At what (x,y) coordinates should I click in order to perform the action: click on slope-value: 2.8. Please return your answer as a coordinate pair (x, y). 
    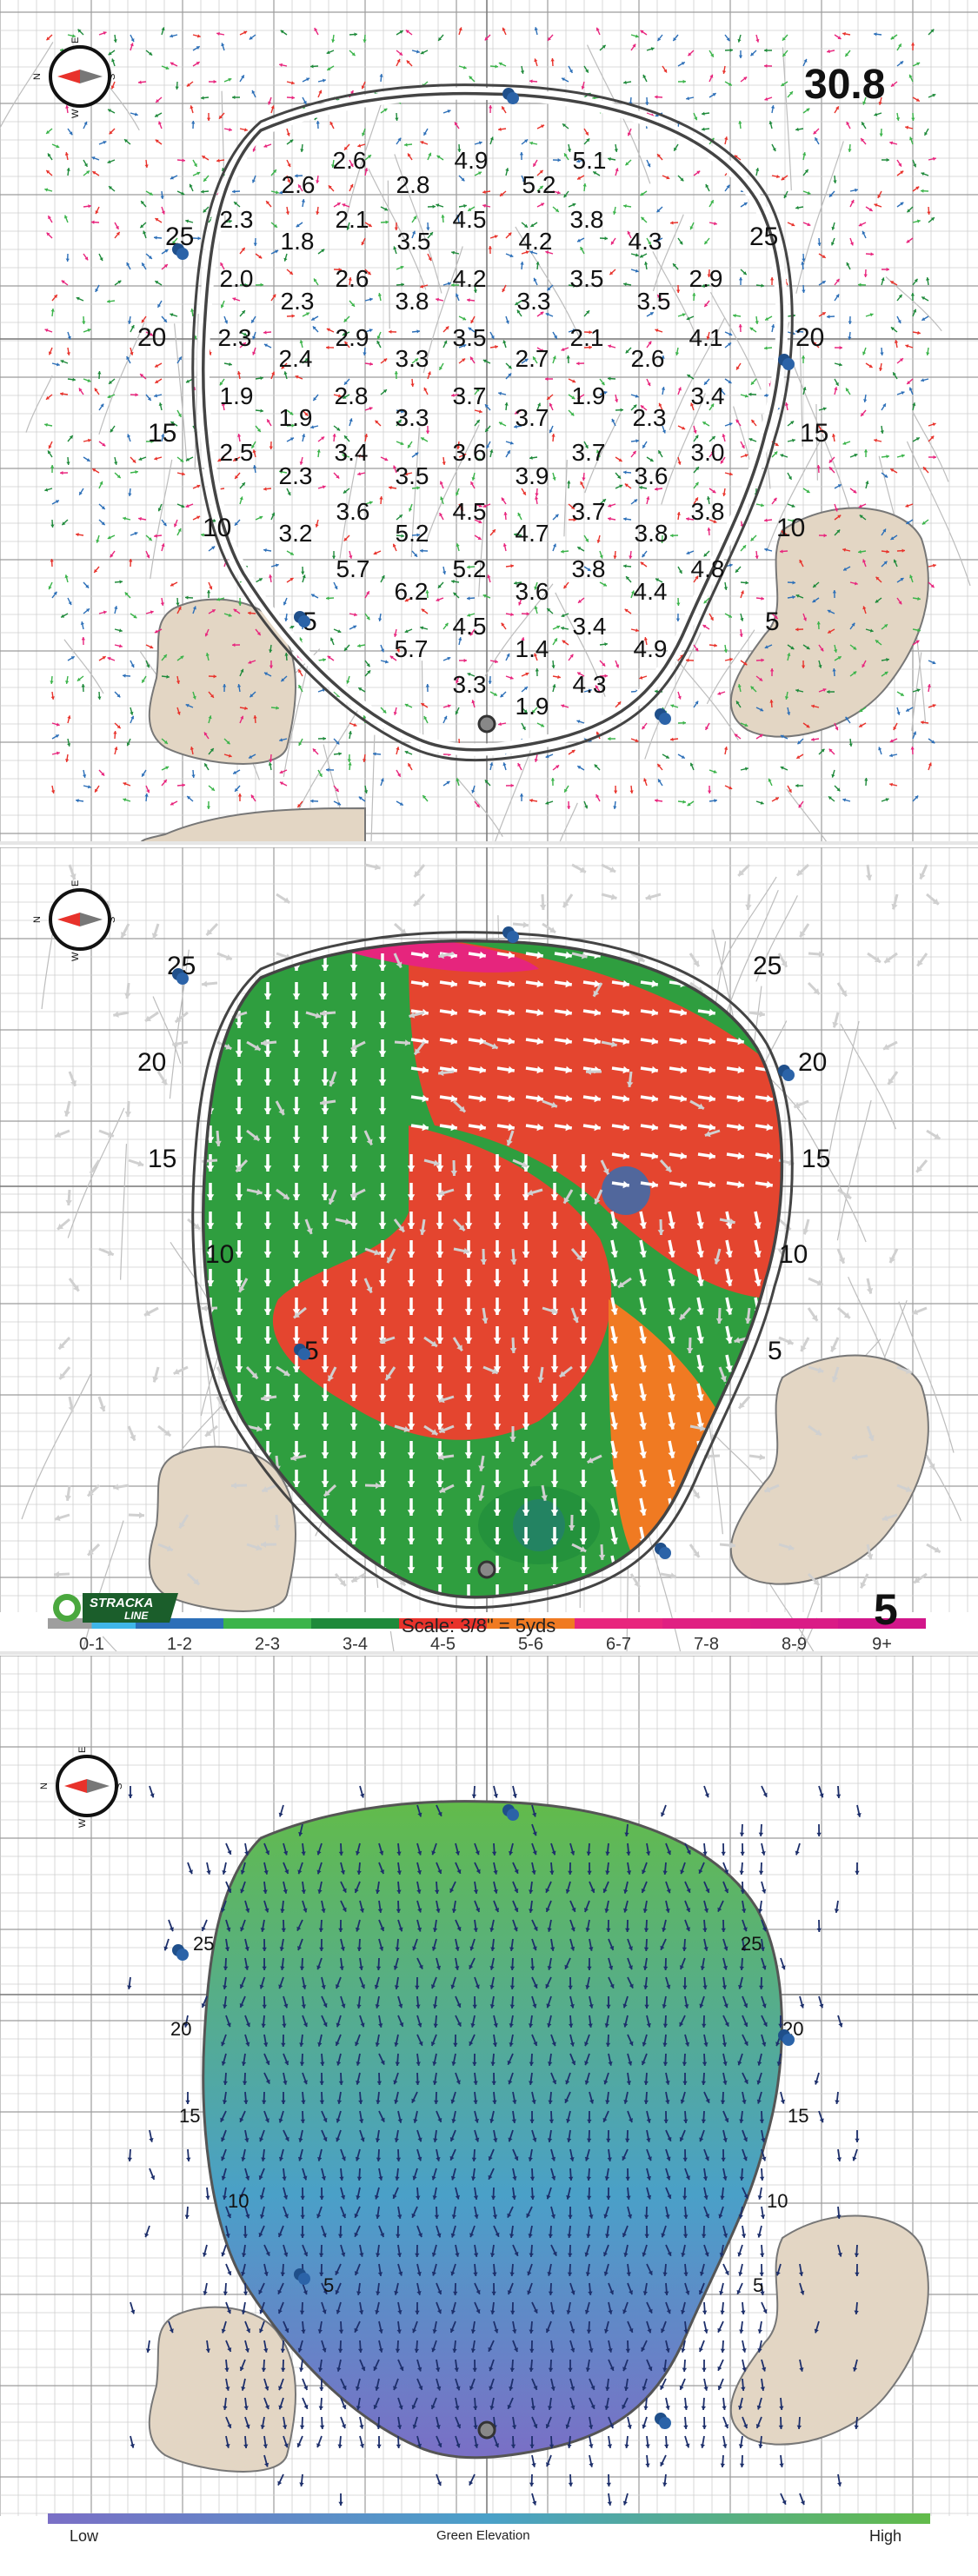
    Looking at the image, I should click on (352, 395).